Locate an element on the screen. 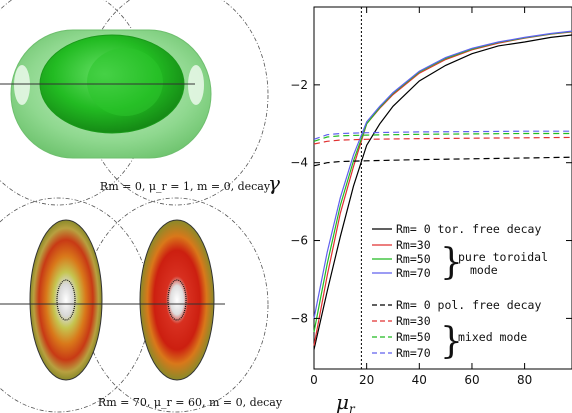 This screenshot has height=413, width=572. brace-mixed: } is located at coordinates (451, 341).